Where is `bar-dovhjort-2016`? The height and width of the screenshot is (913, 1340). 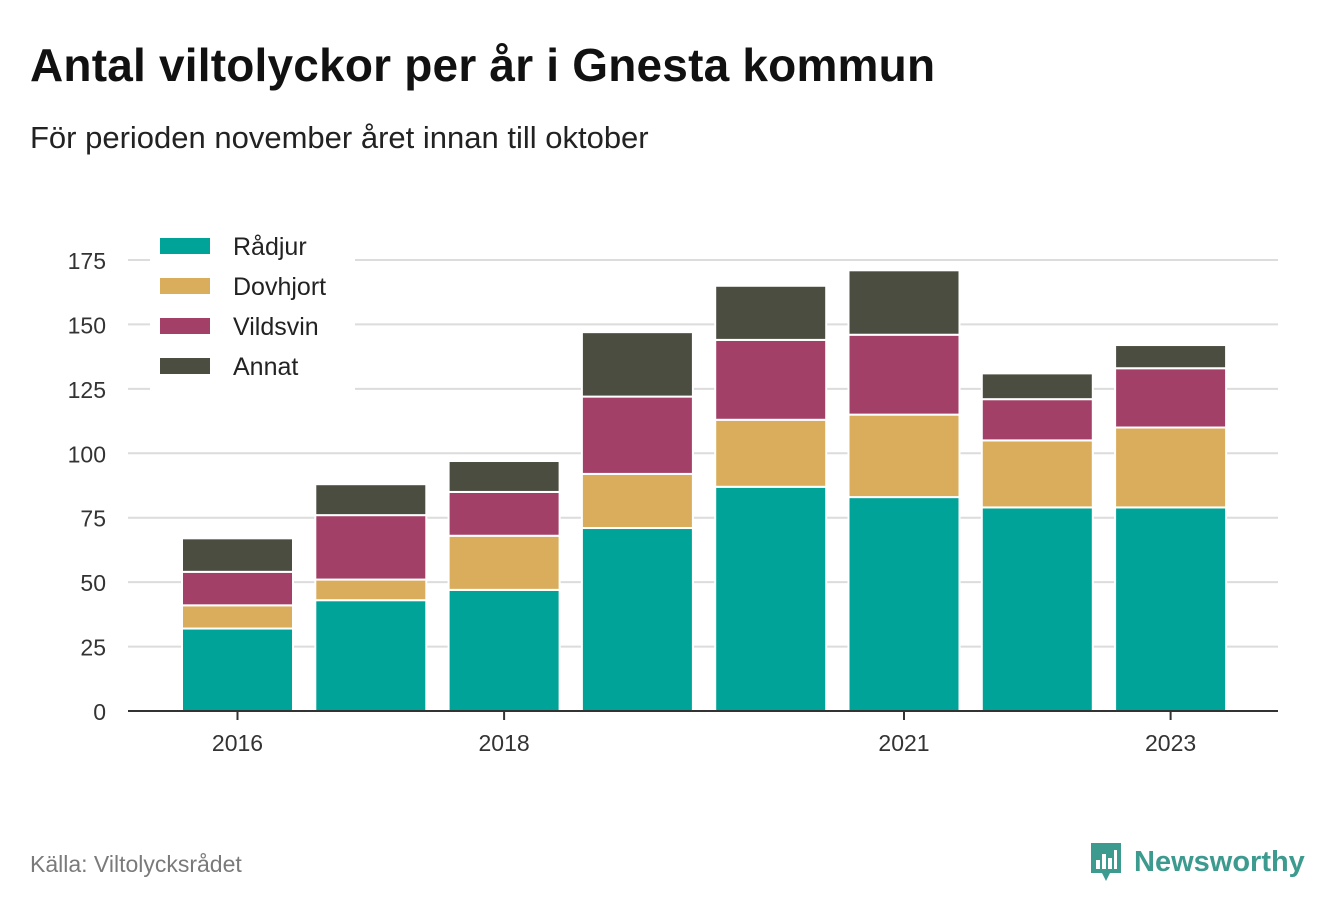
bar-dovhjort-2016 is located at coordinates (237, 617).